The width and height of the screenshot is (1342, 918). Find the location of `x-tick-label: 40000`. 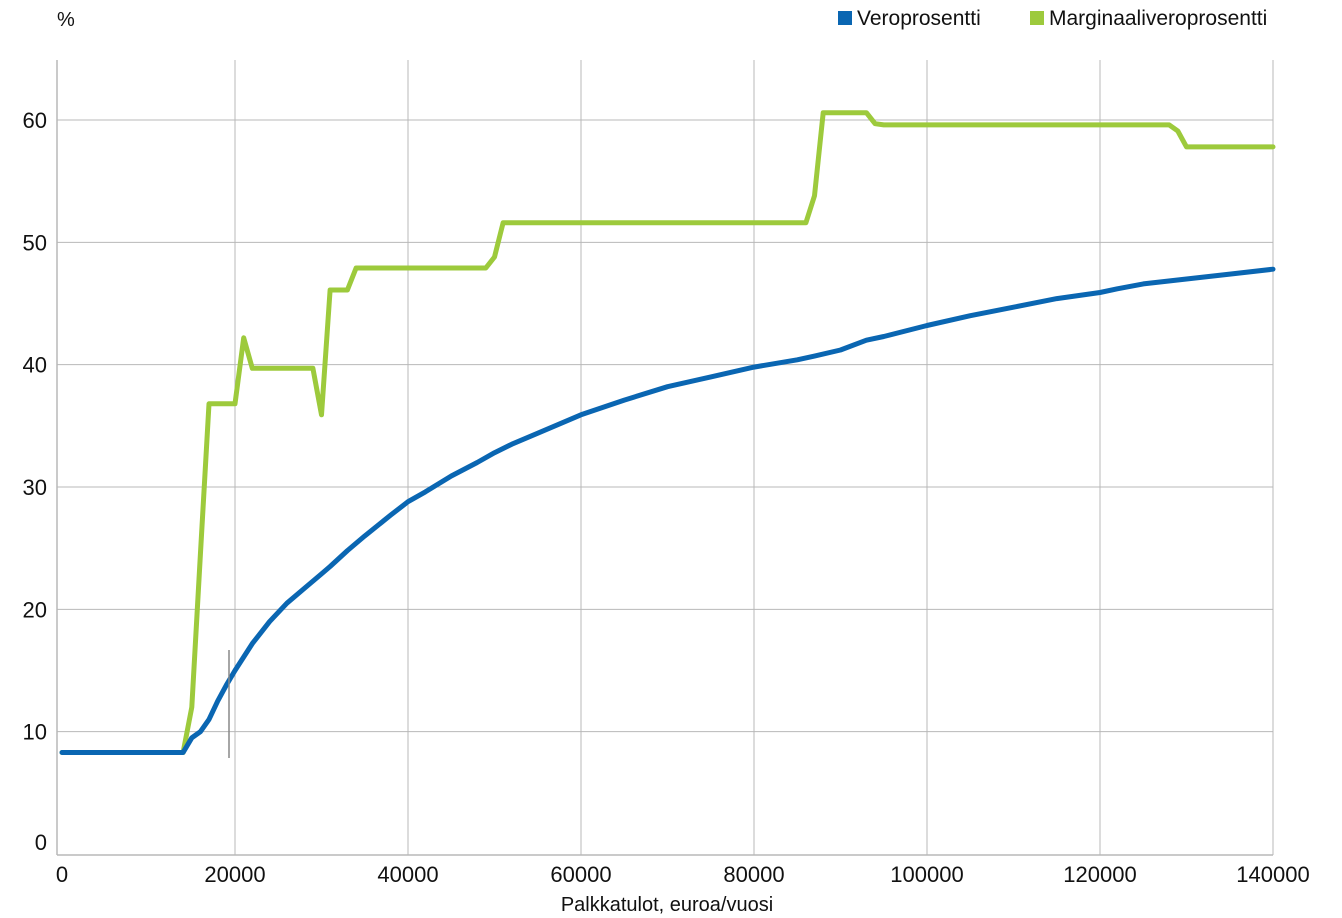

x-tick-label: 40000 is located at coordinates (407, 874).